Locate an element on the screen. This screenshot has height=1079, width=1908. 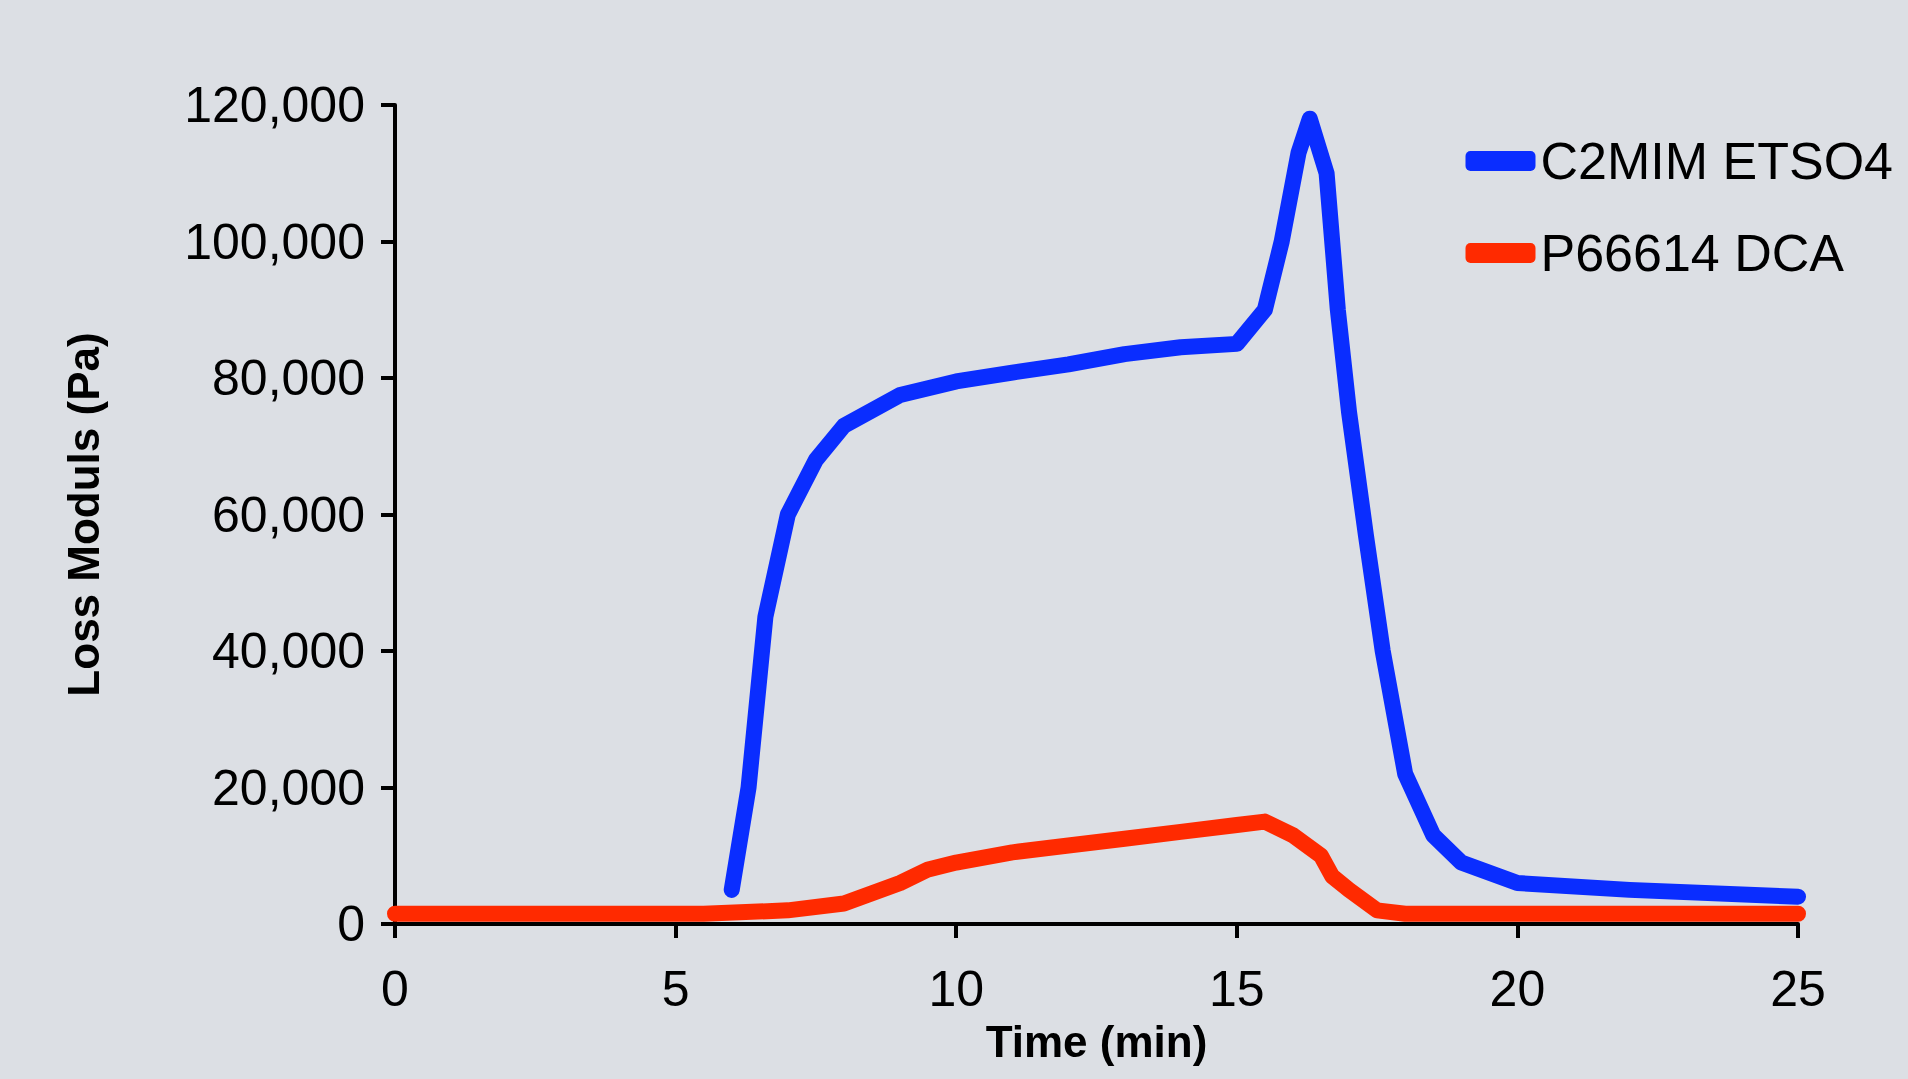
y-tick-label: 80,000 is located at coordinates (288, 378).